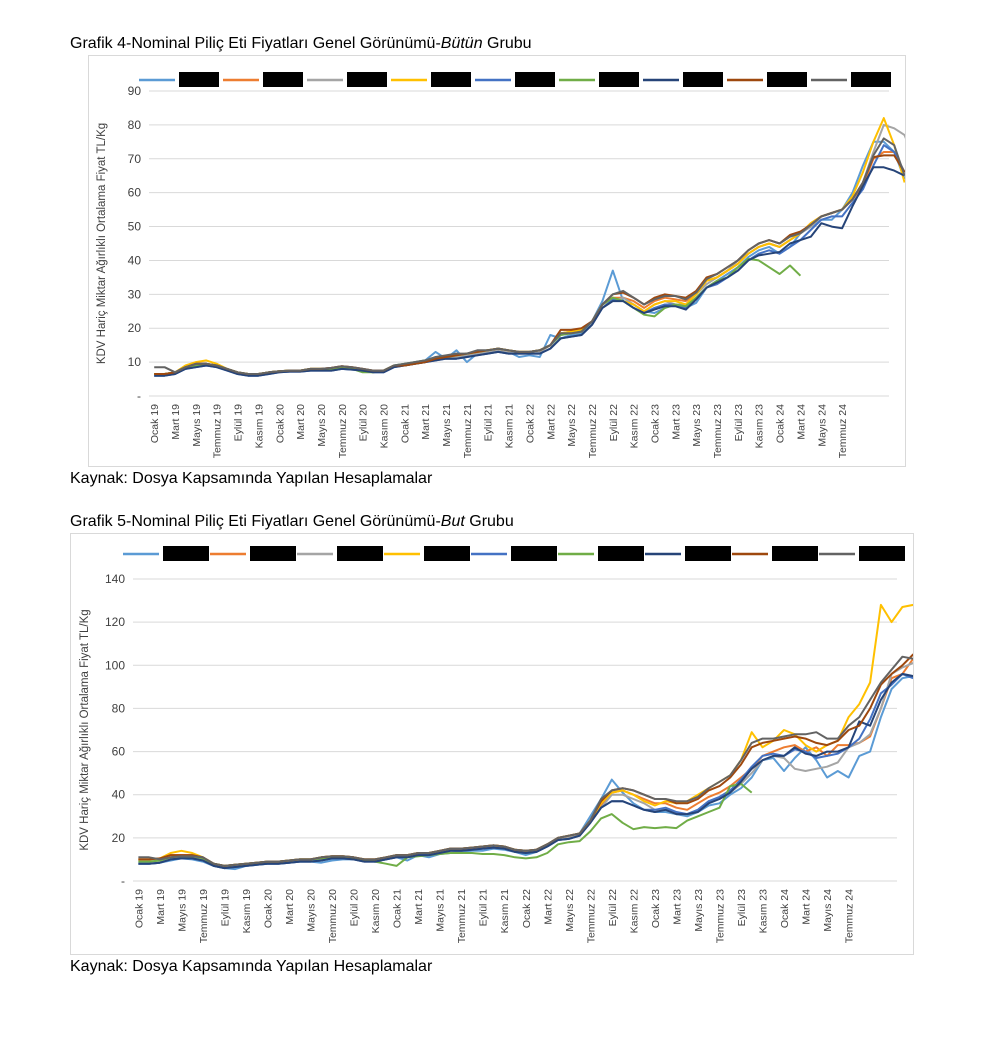  What do you see at coordinates (182, 910) in the screenshot?
I see `chart5-xtick-label: Mayıs 19` at bounding box center [182, 910].